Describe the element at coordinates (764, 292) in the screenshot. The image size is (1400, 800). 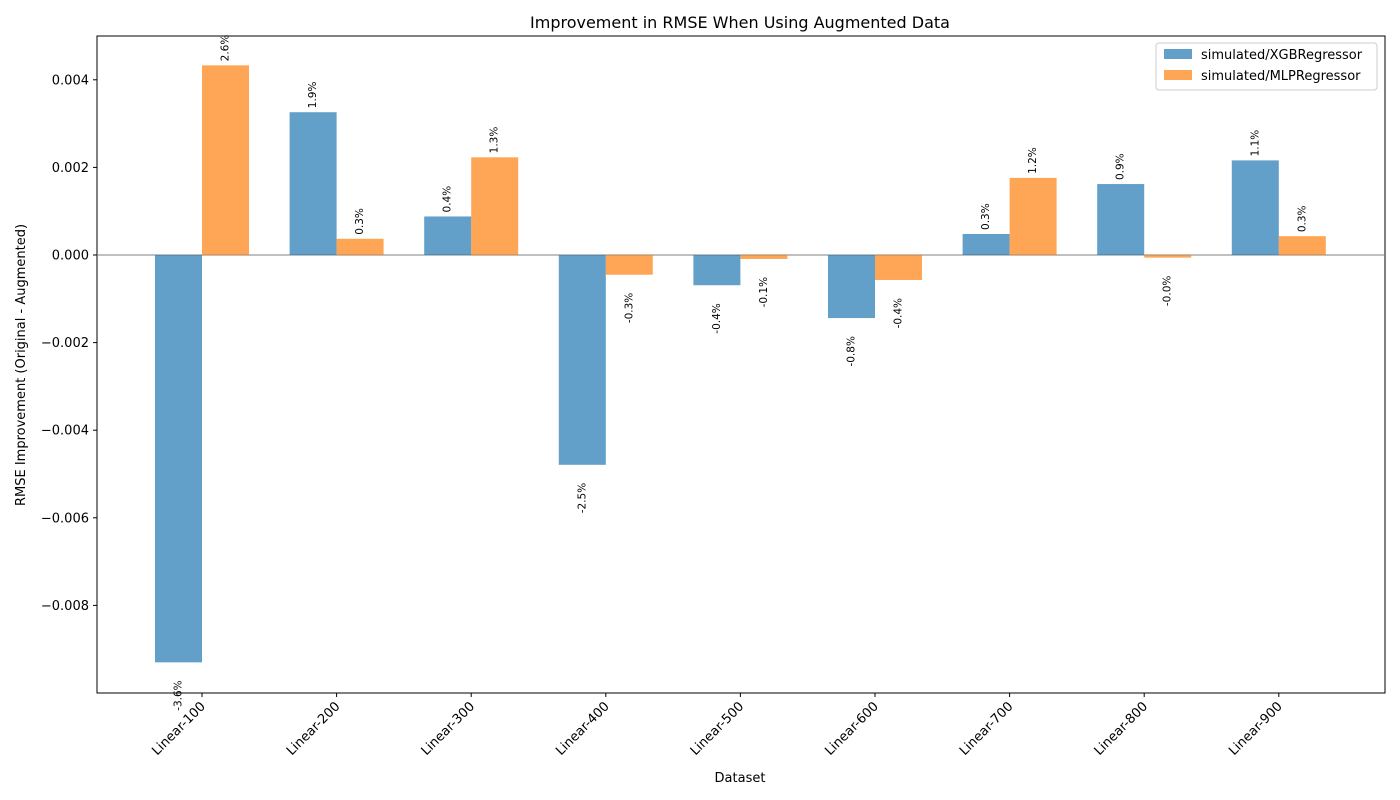
I see `bar-value-label: -0.1%` at that location.